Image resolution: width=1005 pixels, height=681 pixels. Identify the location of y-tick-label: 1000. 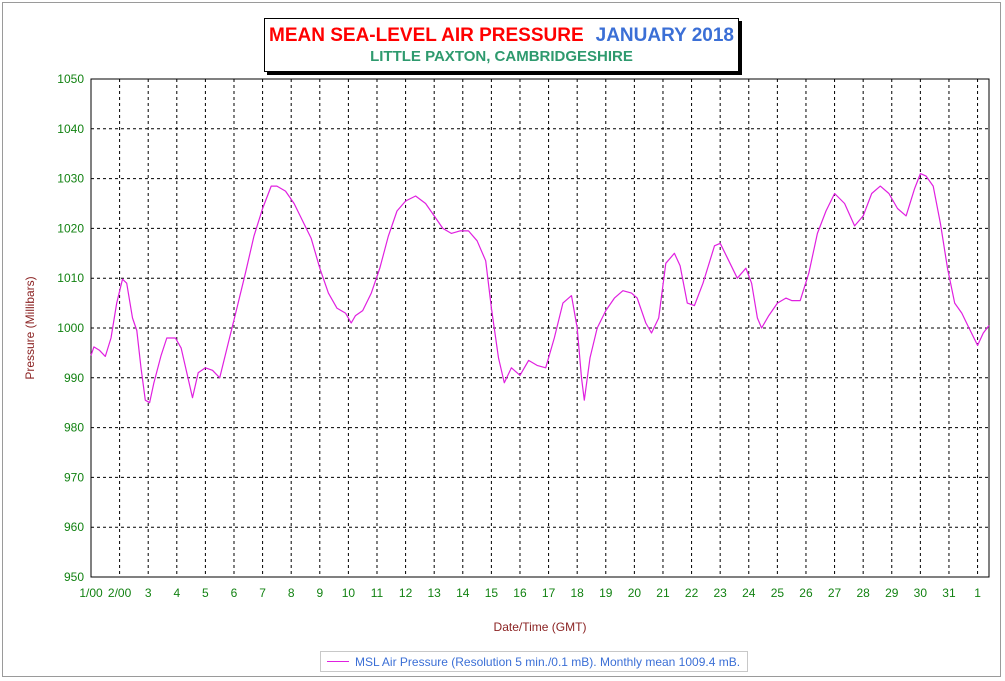
(70, 328).